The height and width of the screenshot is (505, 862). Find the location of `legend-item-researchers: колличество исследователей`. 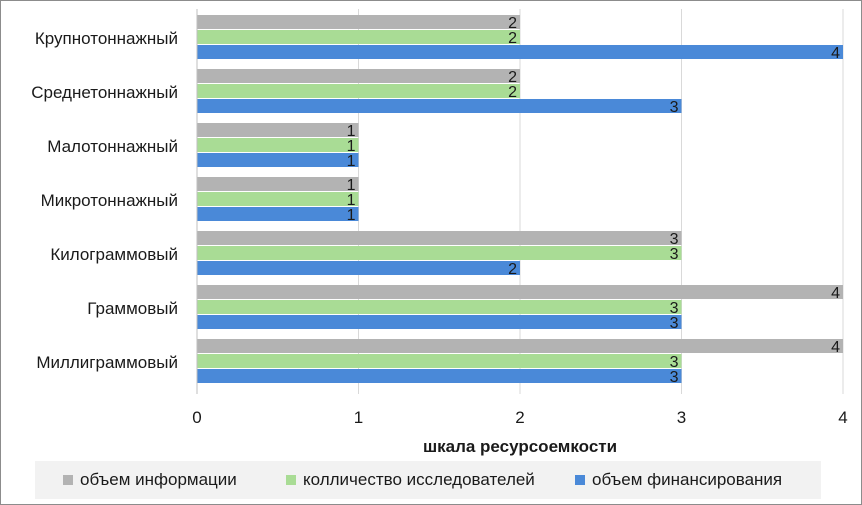

legend-item-researchers: колличество исследователей is located at coordinates (410, 480).